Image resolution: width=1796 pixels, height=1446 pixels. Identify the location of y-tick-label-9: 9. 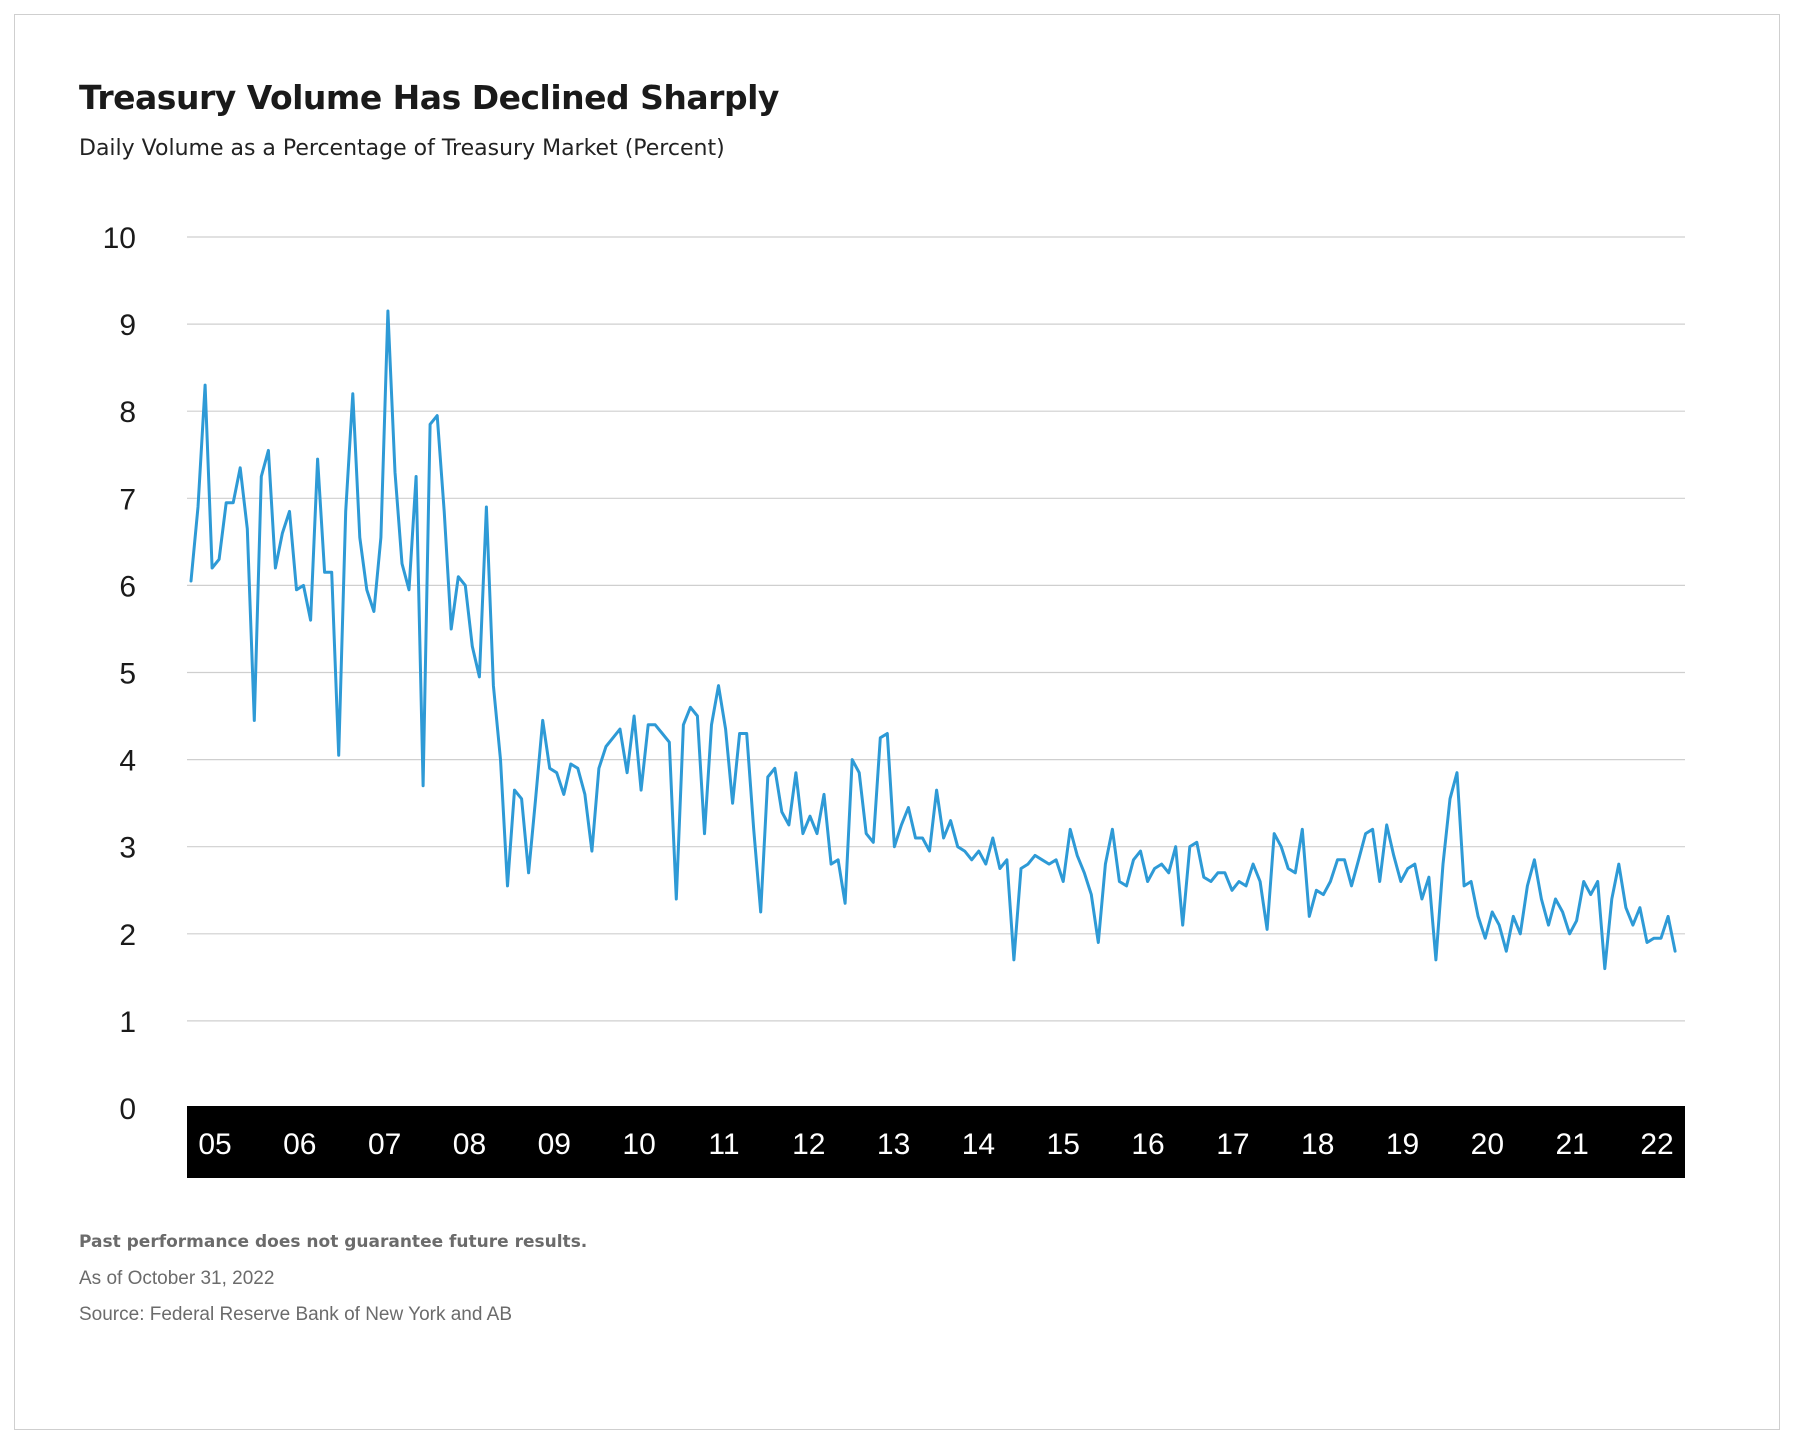
(127, 325).